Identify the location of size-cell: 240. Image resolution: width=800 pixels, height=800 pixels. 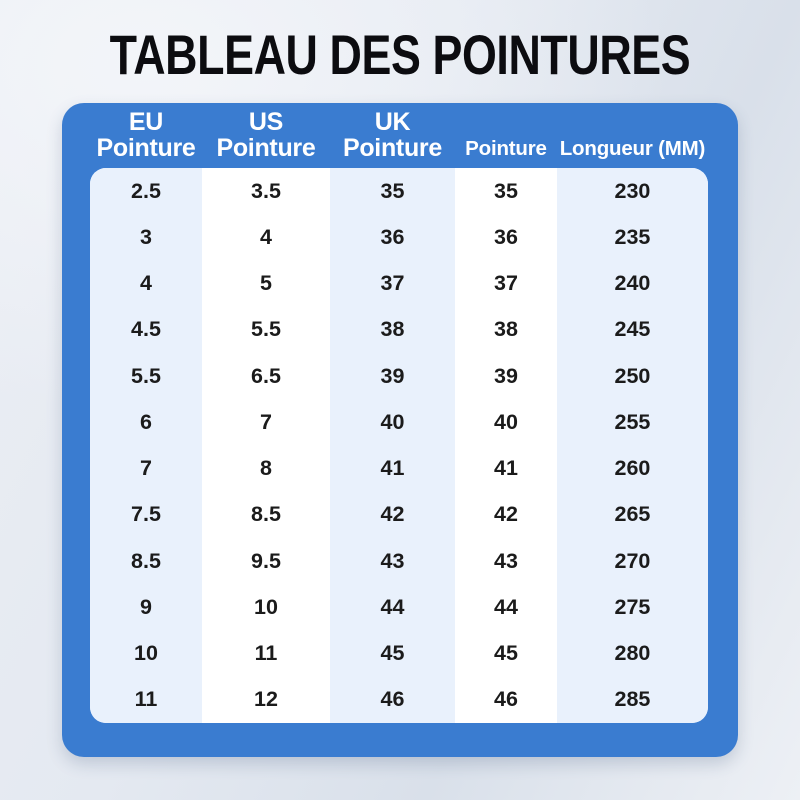
(632, 283).